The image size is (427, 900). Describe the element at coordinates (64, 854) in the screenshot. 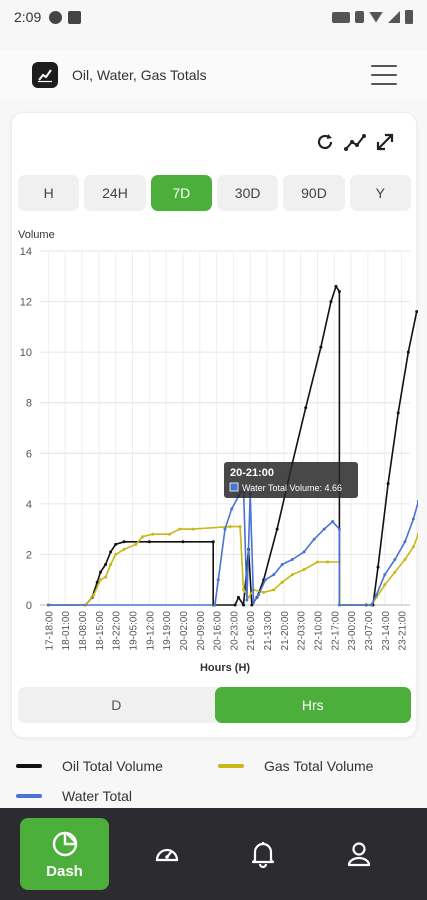

I see `nav-dash: Dash` at that location.